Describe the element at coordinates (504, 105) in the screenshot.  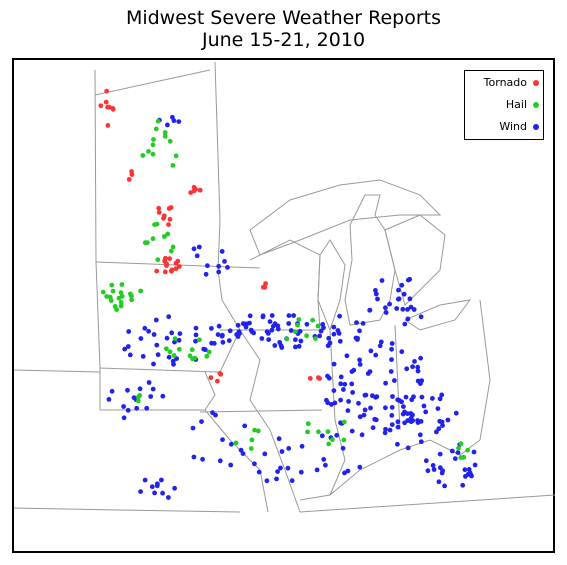
I see `legend-box: Tornado Hail Wind` at that location.